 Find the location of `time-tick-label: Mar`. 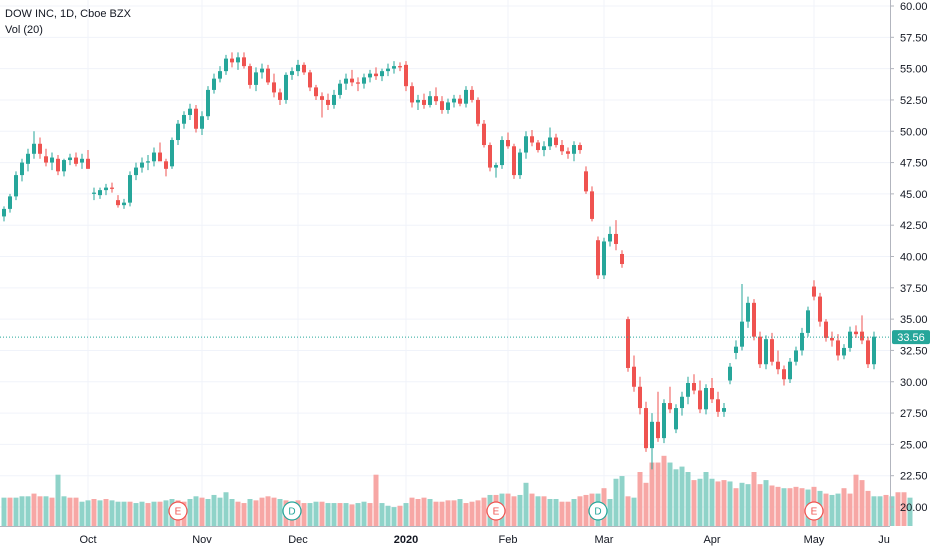

time-tick-label: Mar is located at coordinates (604, 540).